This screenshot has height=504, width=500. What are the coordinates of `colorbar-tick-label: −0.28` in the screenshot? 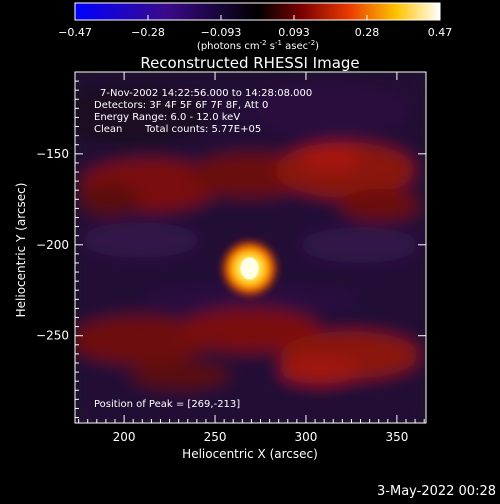 It's located at (148, 32).